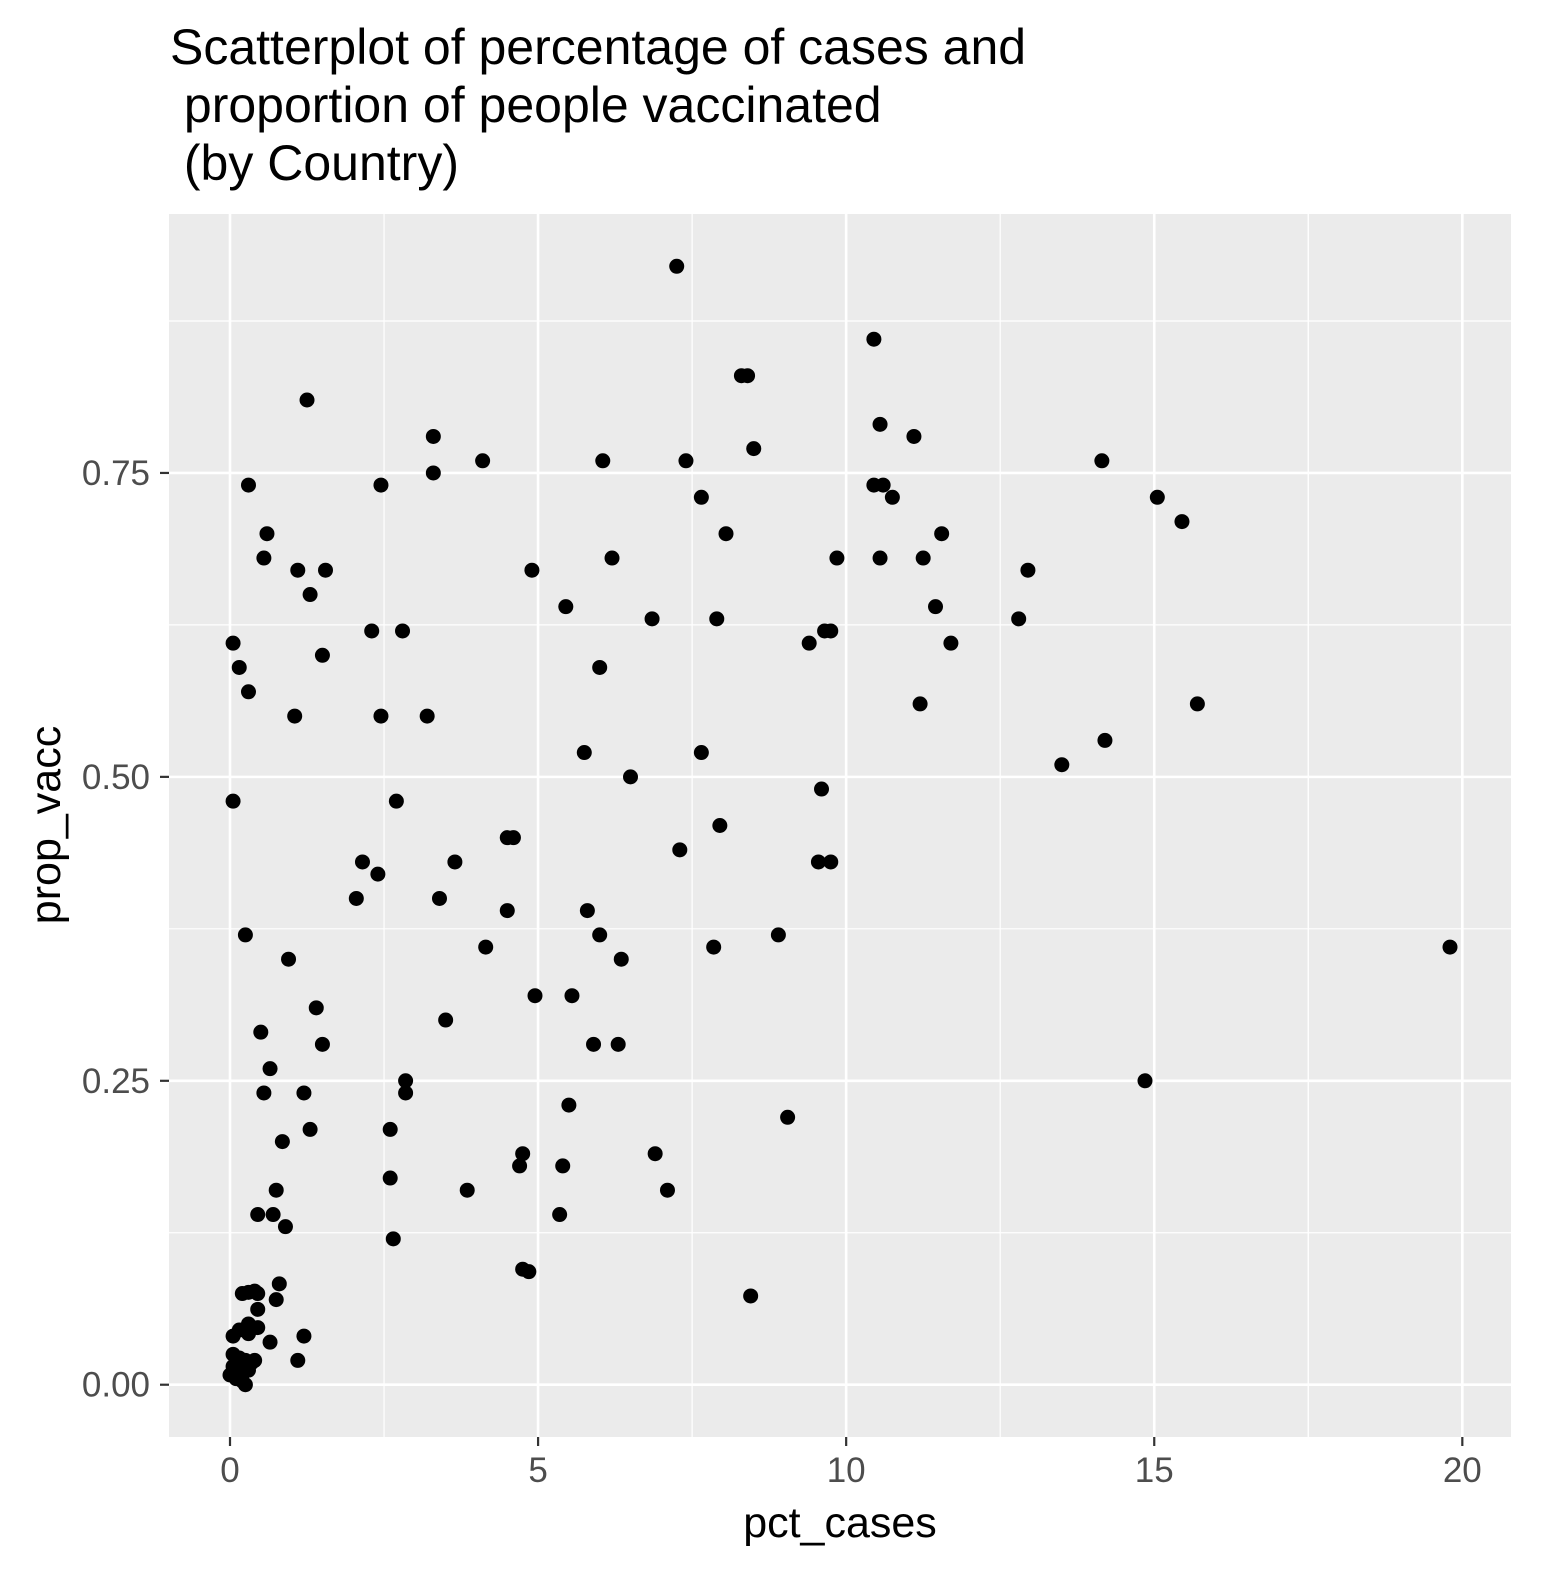 This screenshot has width=1546, height=1581. I want to click on chart-title-line-2: proportion of people vaccinated, so click(526, 105).